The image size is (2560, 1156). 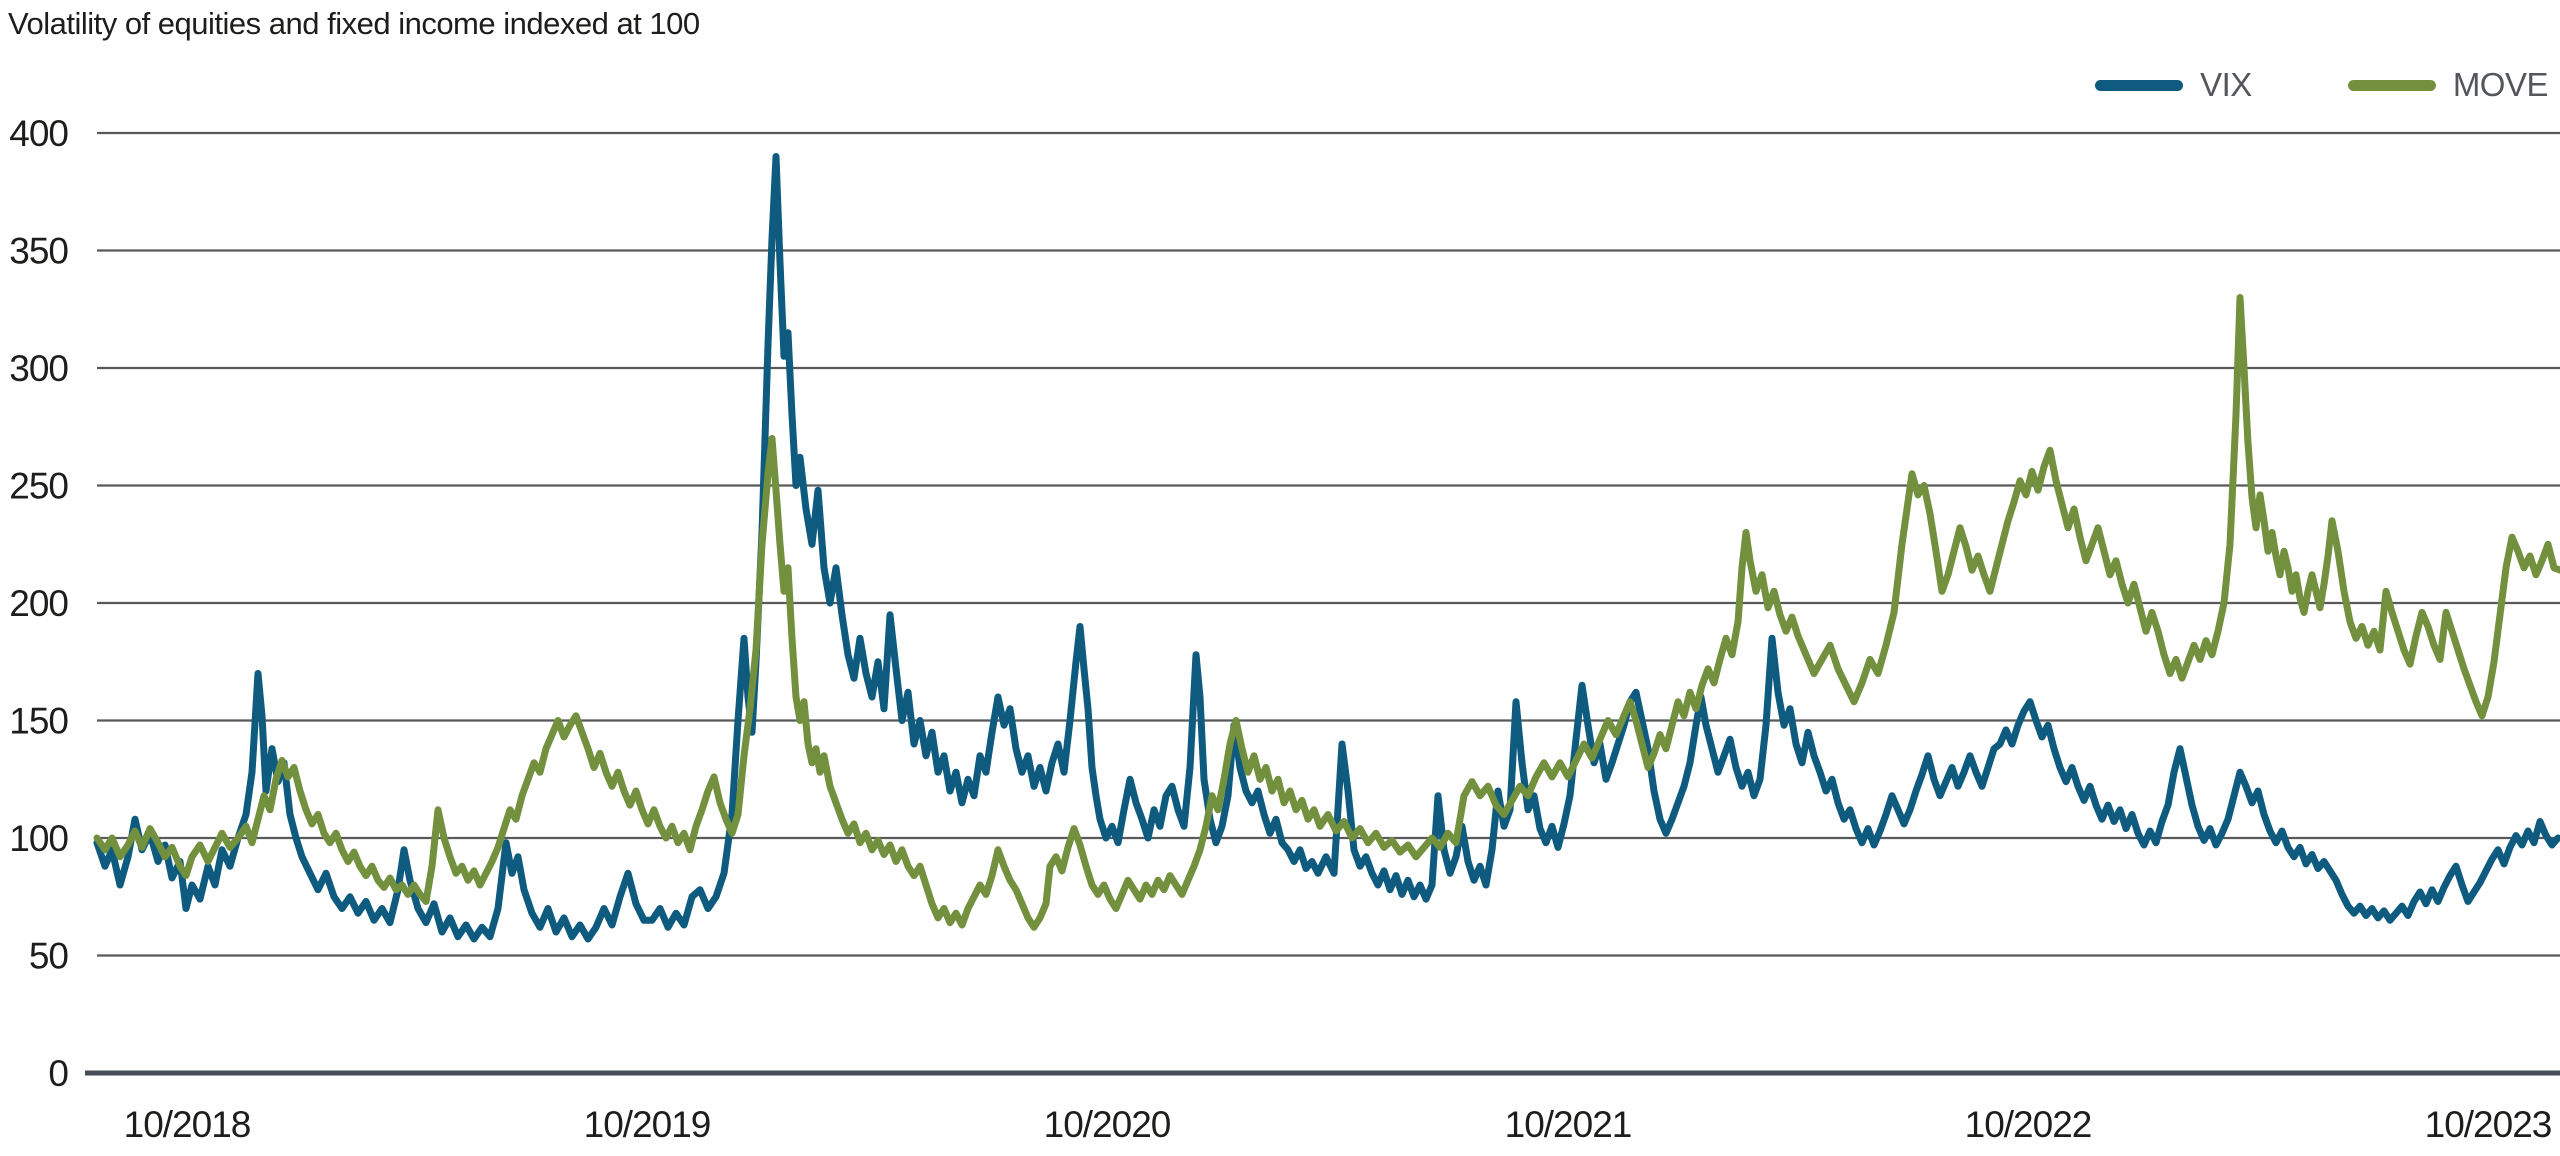 I want to click on legend-item-vix: VIX, so click(x=2173, y=85).